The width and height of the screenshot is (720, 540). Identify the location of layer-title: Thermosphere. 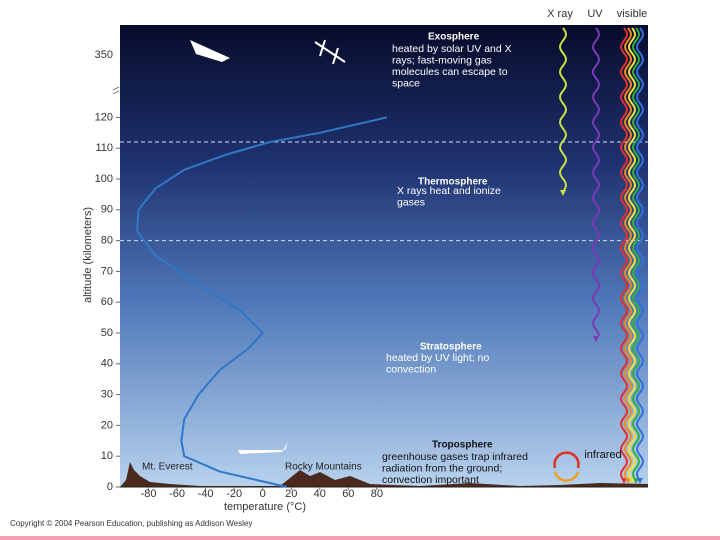
(453, 182).